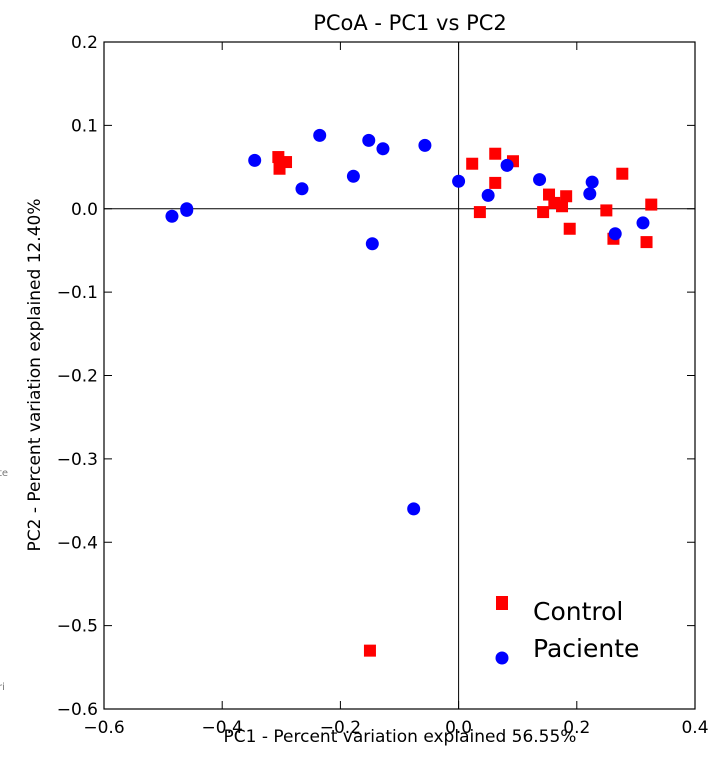 This screenshot has width=725, height=774. What do you see at coordinates (2, 687) in the screenshot?
I see `edge-fragment-text: ri` at bounding box center [2, 687].